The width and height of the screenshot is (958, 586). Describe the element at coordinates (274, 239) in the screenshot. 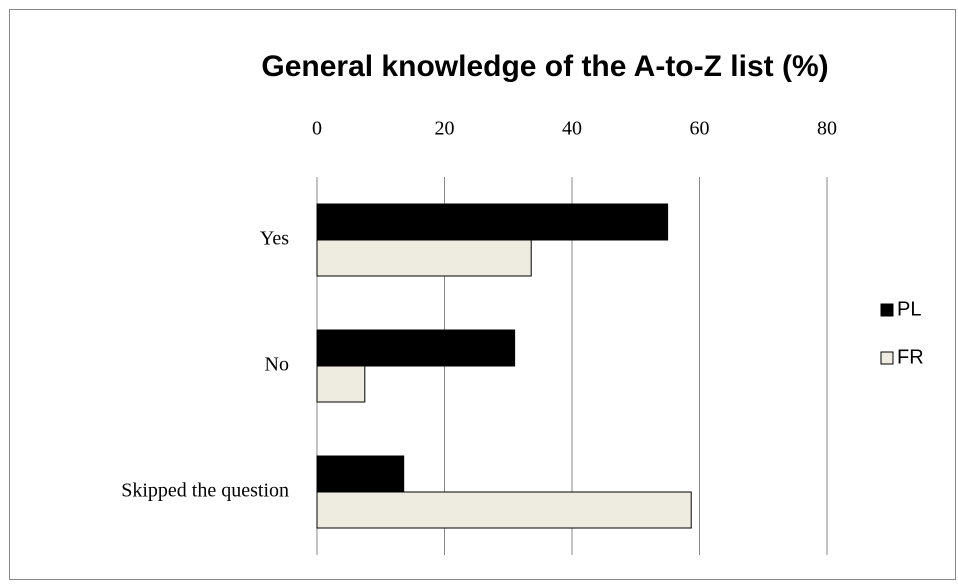

I see `y-tick-label: Yes` at that location.